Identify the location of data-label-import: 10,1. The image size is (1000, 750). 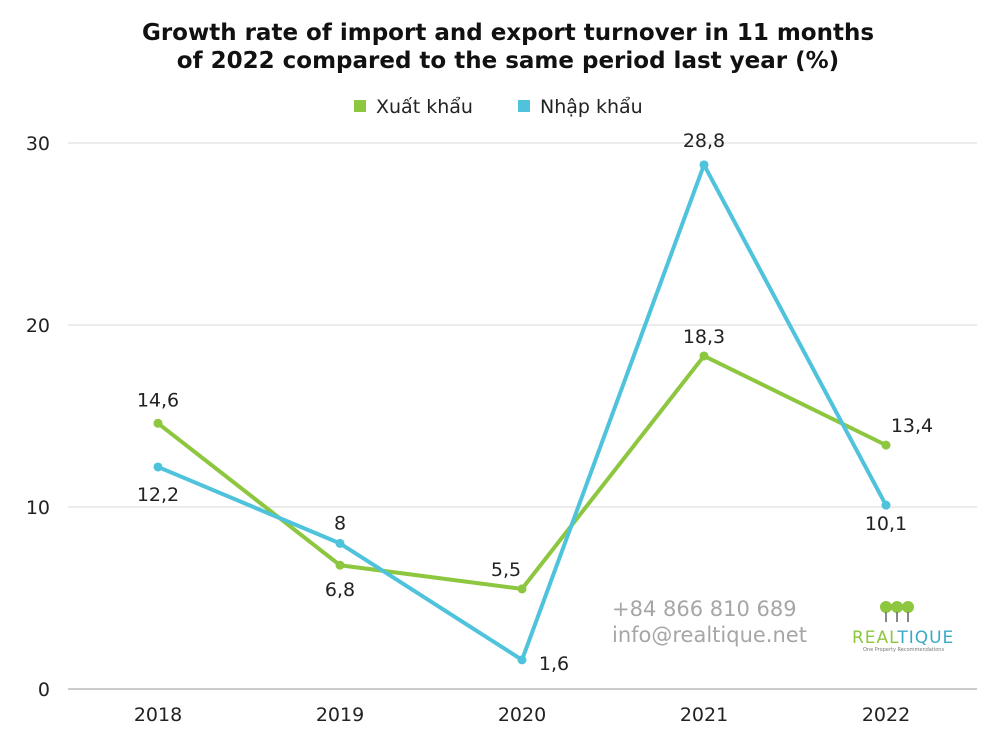
(886, 524).